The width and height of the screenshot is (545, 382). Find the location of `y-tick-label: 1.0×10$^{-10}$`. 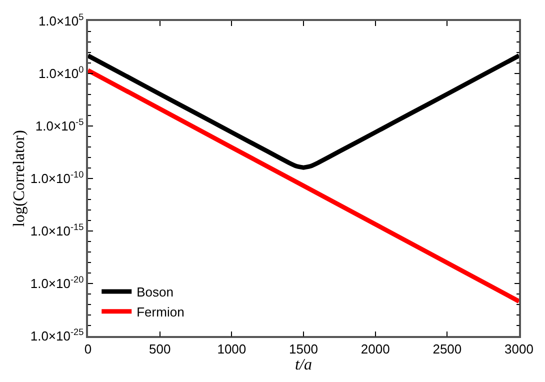

y-tick-label: 1.0×10$^{-10}$ is located at coordinates (57, 178).